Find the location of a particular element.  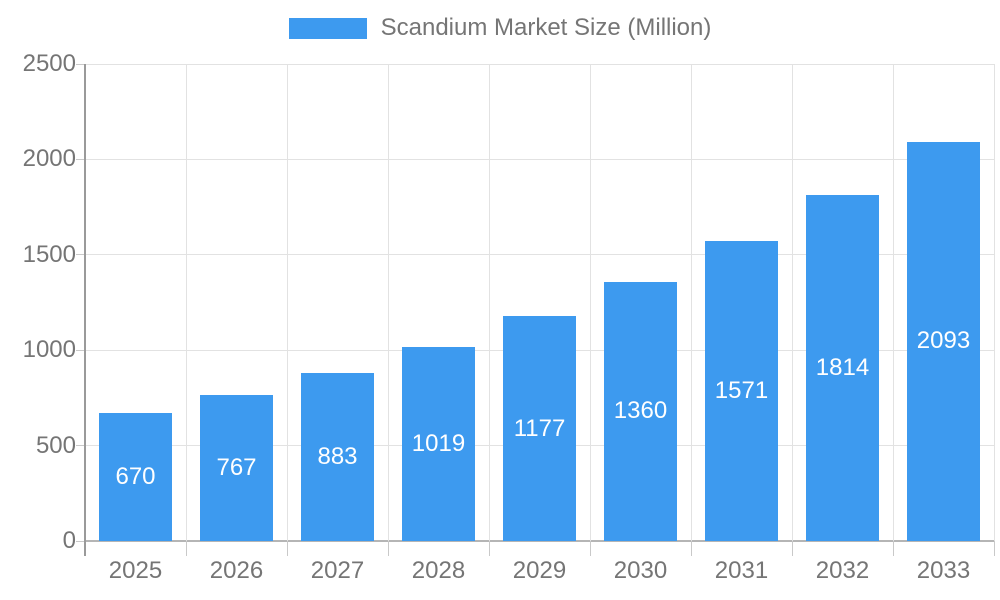

bar-2028: 1019 is located at coordinates (438, 443).